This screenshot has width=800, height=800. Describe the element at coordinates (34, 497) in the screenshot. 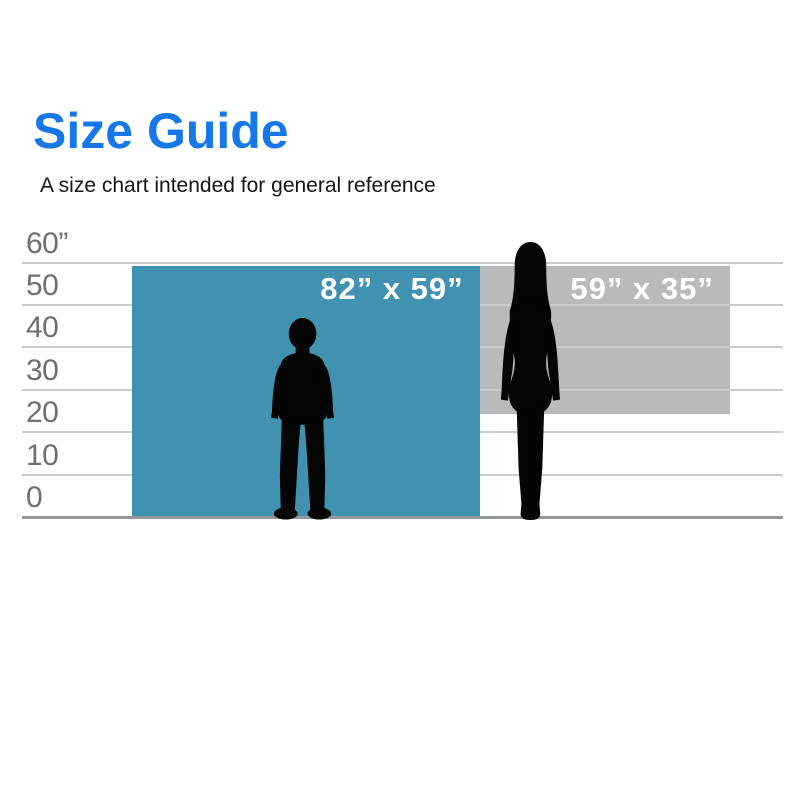

I see `y-tick-label: 0` at that location.